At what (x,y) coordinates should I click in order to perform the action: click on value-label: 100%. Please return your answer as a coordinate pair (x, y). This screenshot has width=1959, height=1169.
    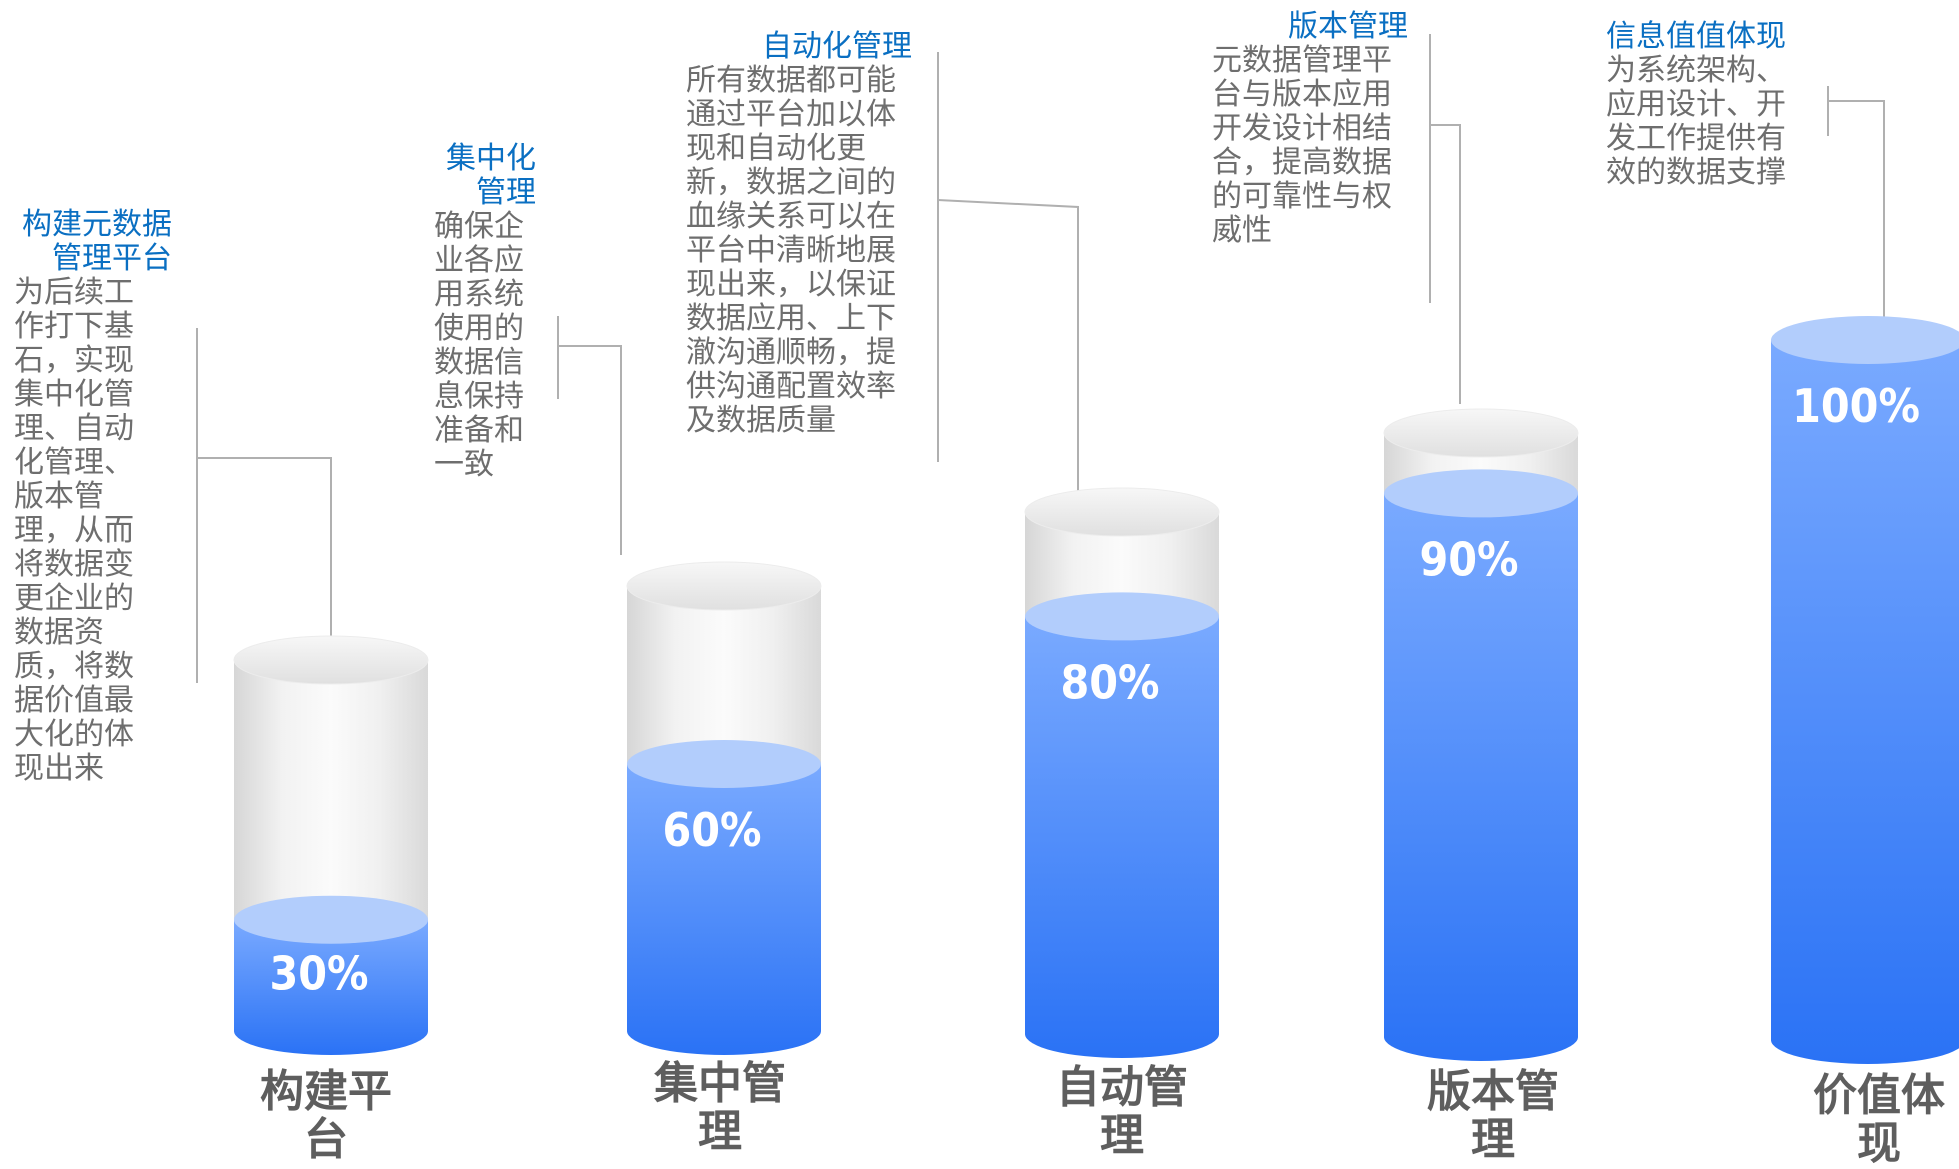
    Looking at the image, I should click on (1856, 406).